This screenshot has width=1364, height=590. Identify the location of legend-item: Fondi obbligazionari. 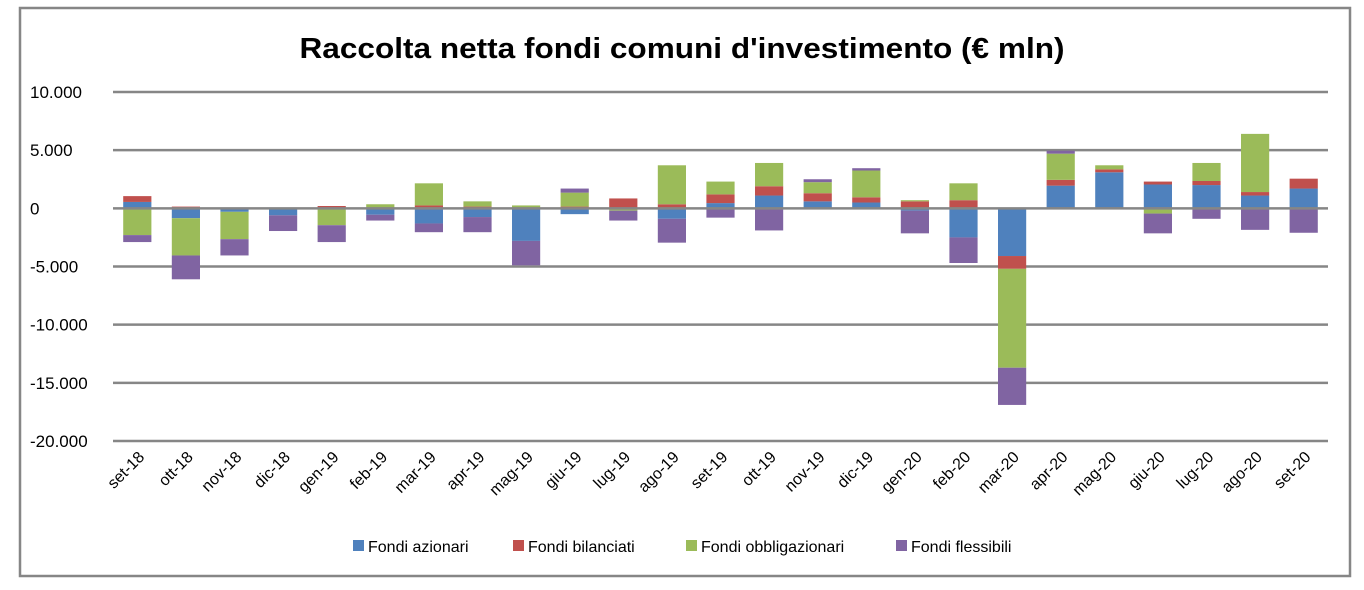
(765, 547).